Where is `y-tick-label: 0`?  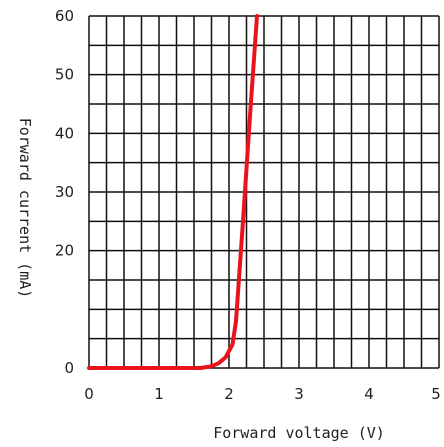
y-tick-label: 0 is located at coordinates (69, 368).